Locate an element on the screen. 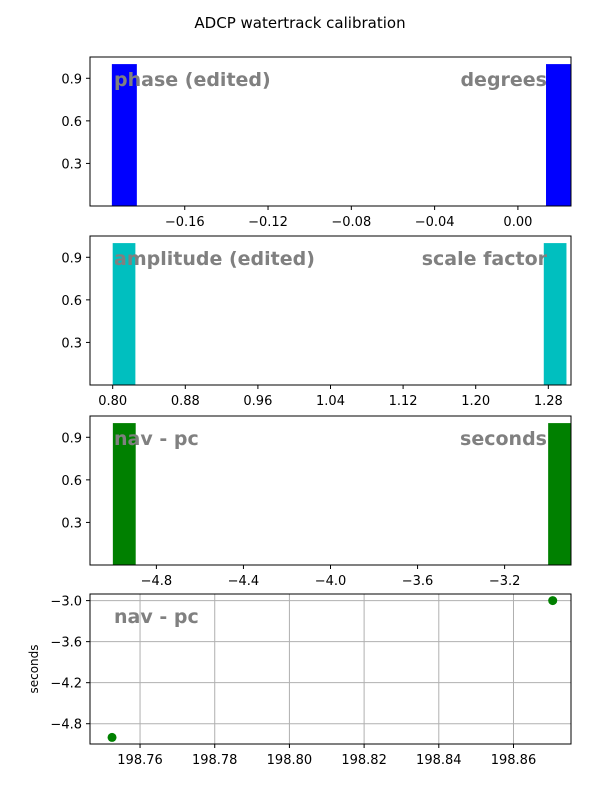 The width and height of the screenshot is (600, 800). x-tick-label: −0.12 is located at coordinates (268, 222).